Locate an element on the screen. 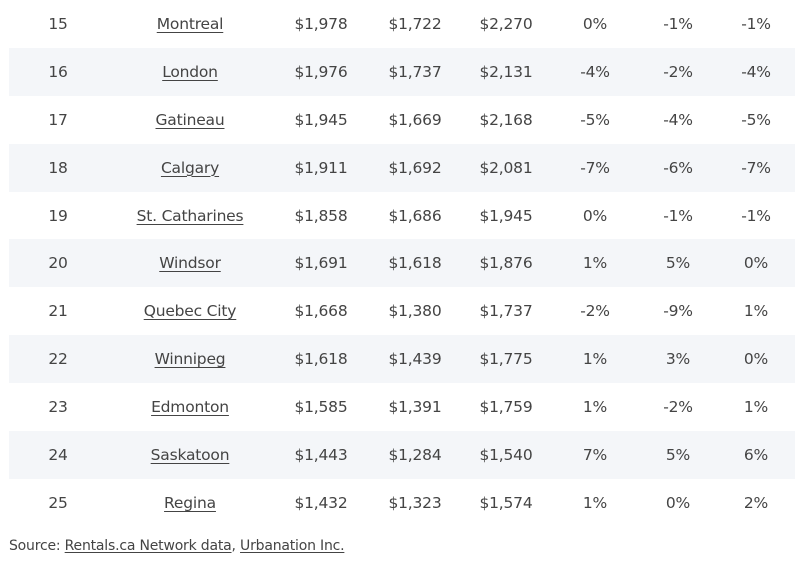 The width and height of the screenshot is (802, 573). table-row: 20 Windsor $1,691 $1,618 $1,876 1% 5% 0% is located at coordinates (402, 263).